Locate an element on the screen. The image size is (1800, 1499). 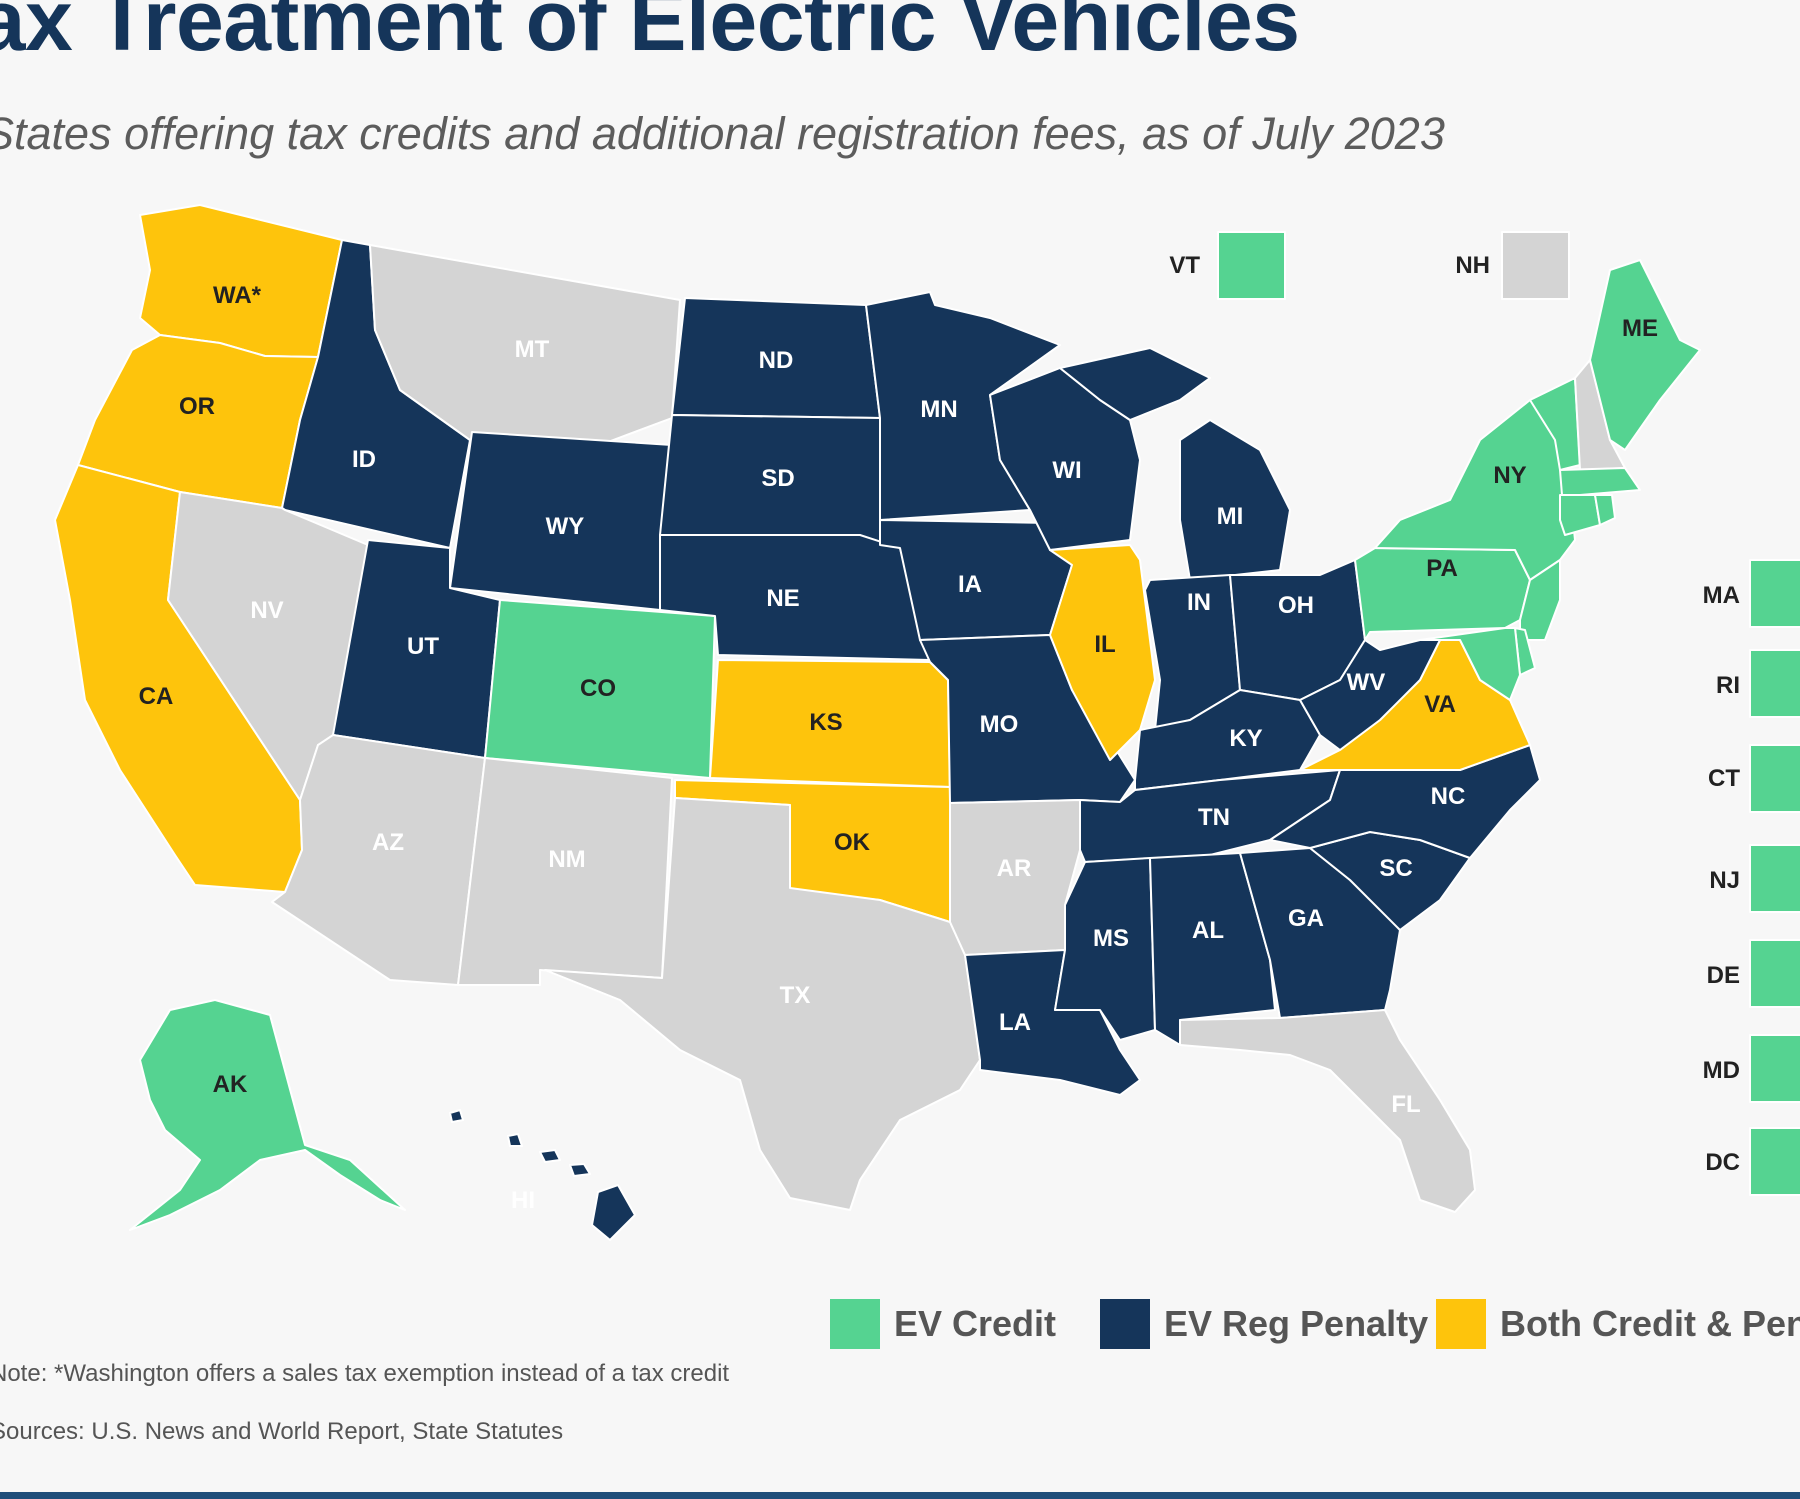
label-me: ME is located at coordinates (1640, 328).